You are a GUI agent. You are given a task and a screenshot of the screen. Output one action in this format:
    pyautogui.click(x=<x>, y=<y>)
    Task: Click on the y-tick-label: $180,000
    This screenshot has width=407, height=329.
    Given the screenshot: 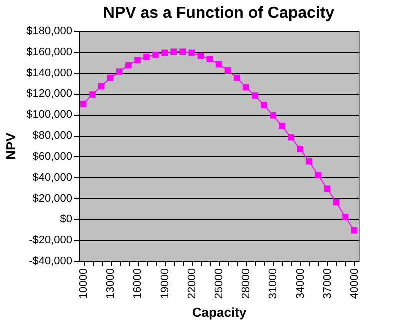 What is the action you would take?
    pyautogui.click(x=49, y=32)
    